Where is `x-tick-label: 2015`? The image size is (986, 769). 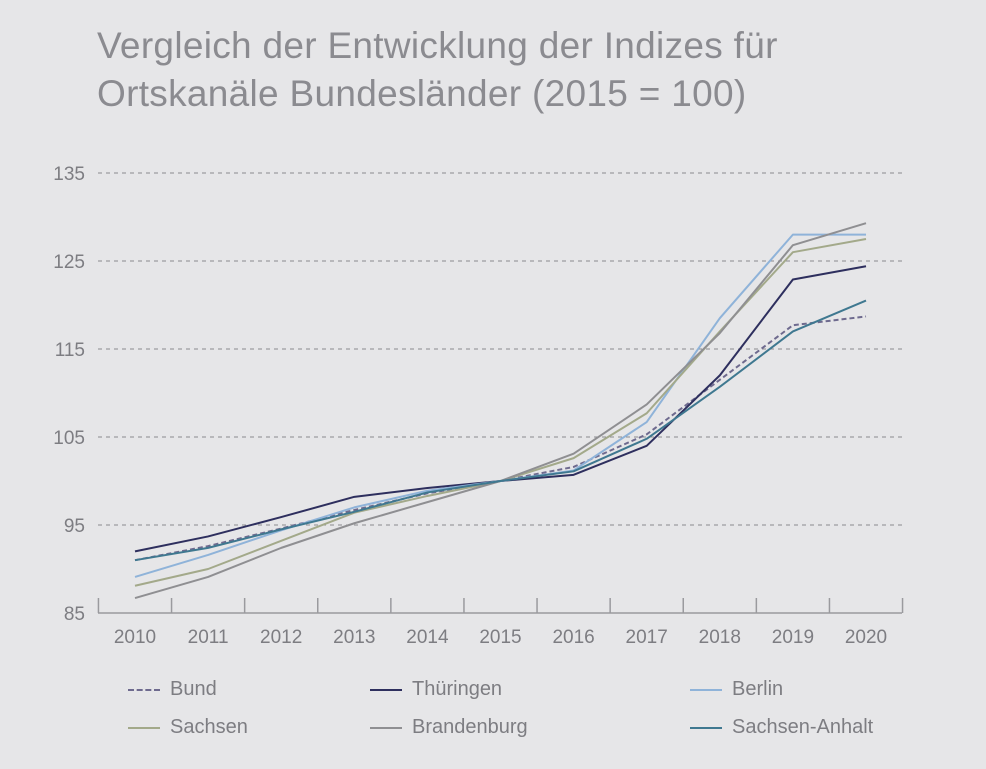 x-tick-label: 2015 is located at coordinates (500, 637).